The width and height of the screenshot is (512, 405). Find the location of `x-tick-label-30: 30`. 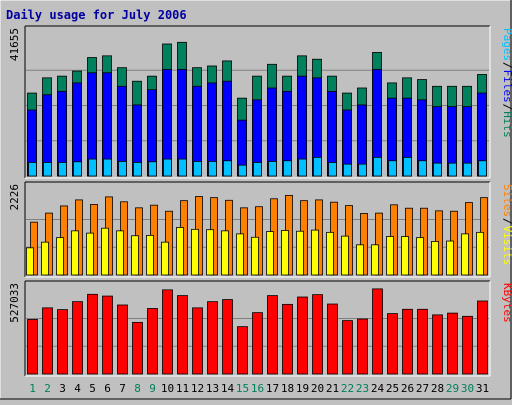

x-tick-label-30: 30 is located at coordinates (467, 388).